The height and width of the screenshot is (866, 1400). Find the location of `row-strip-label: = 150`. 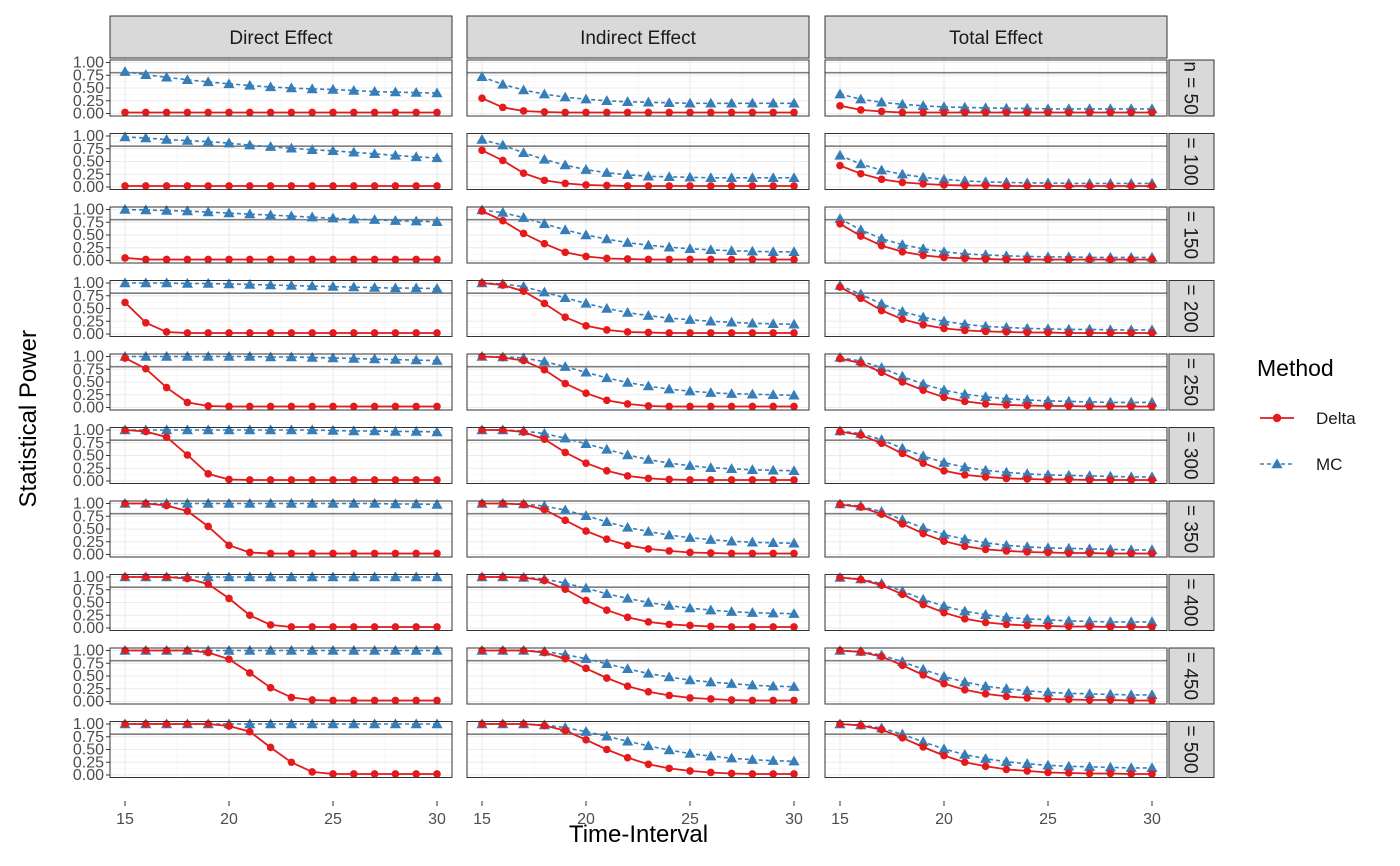

row-strip-label: = 150 is located at coordinates (1190, 235).